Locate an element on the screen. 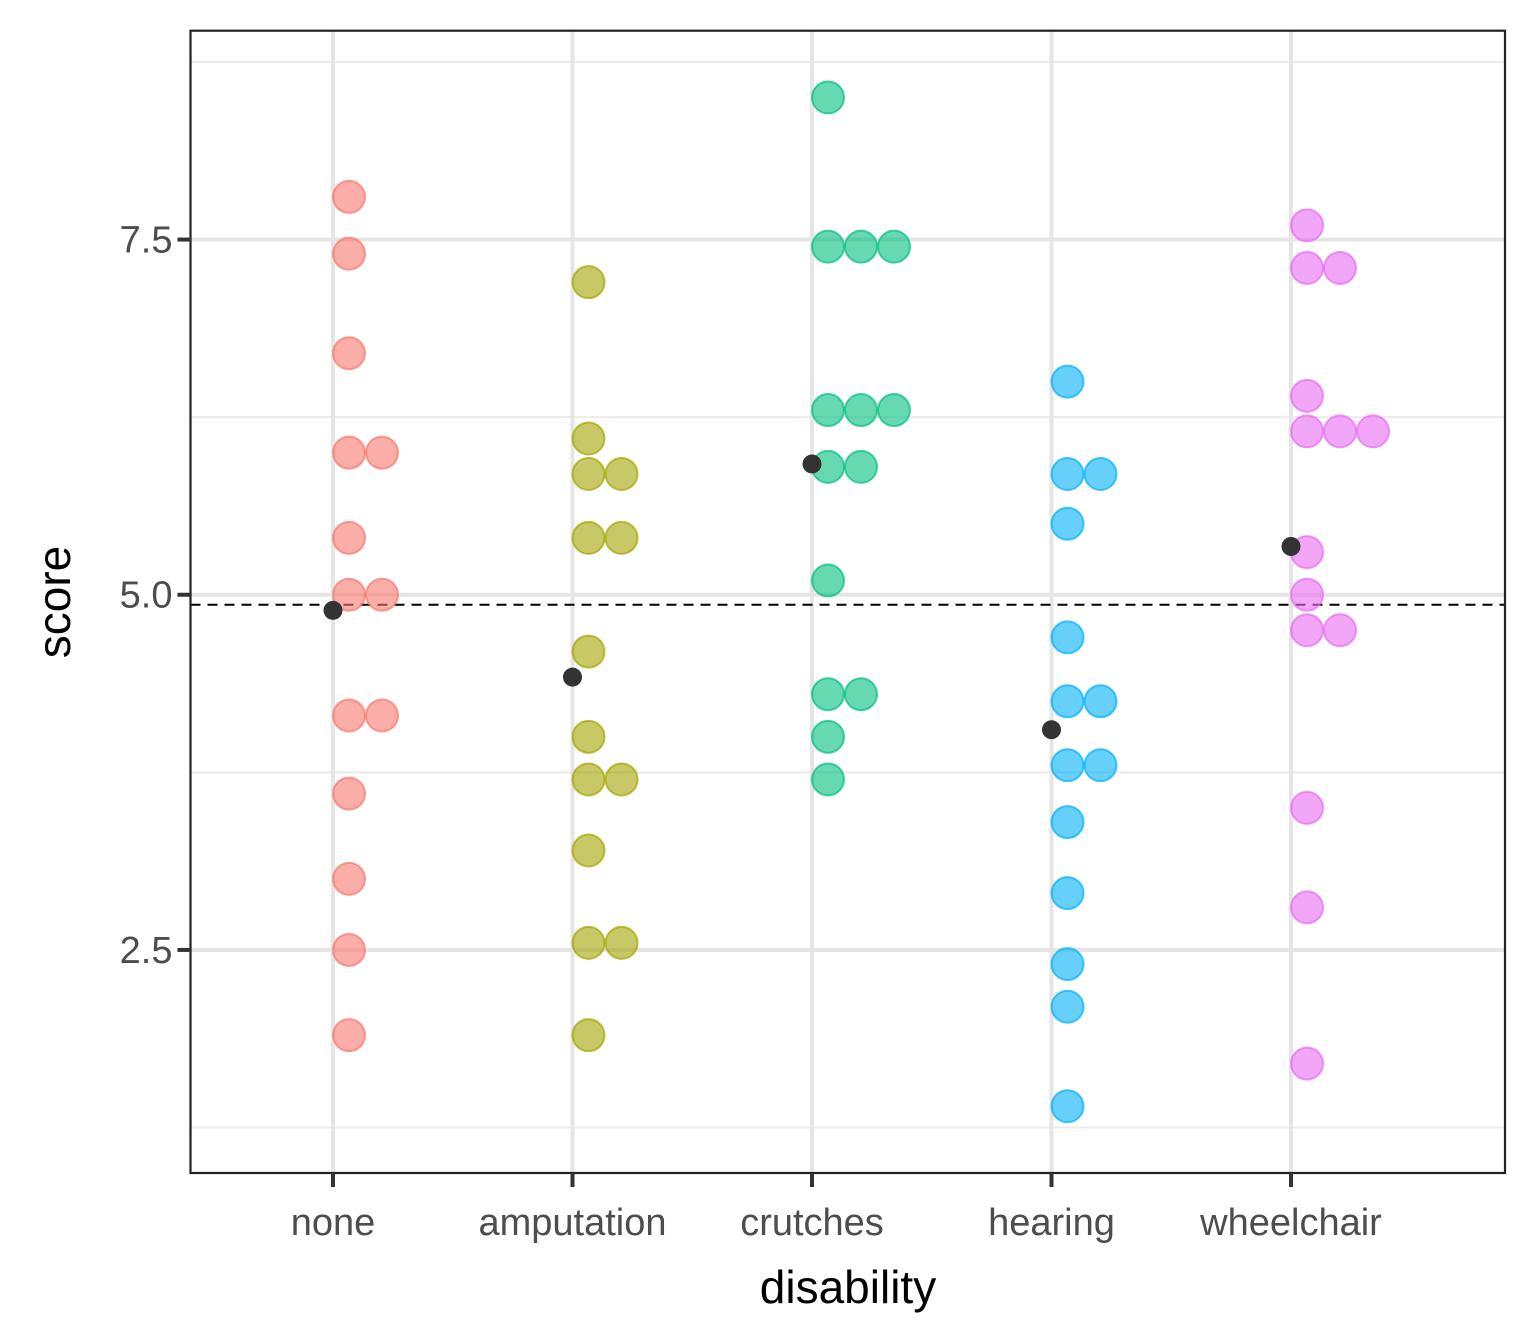 The image size is (1536, 1344). x-tick-label: wheelchair is located at coordinates (1290, 1223).